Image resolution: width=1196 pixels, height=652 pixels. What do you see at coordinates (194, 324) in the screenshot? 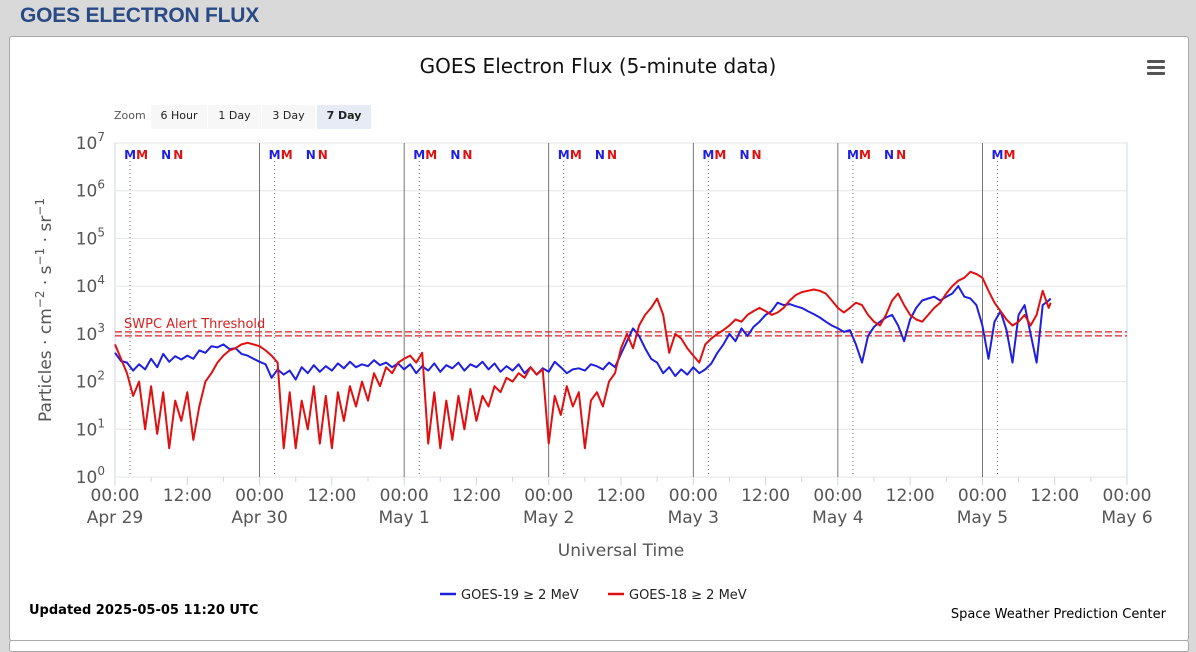
I see `threshold-label: SWPC Alert Threshold` at bounding box center [194, 324].